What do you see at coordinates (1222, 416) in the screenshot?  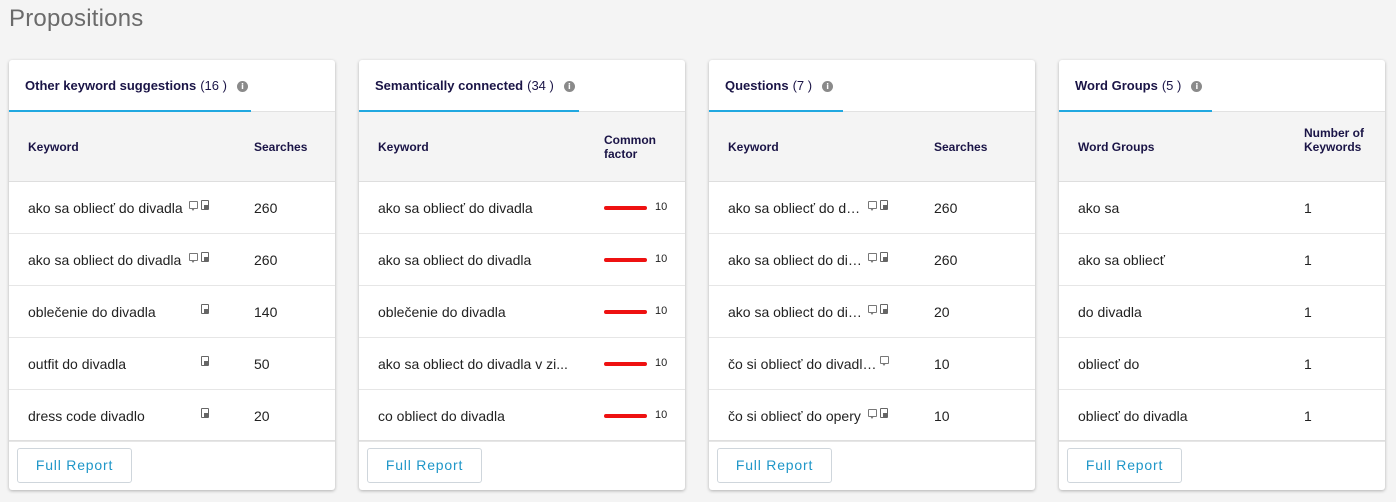 I see `table-row: obliecť do divadla 1` at bounding box center [1222, 416].